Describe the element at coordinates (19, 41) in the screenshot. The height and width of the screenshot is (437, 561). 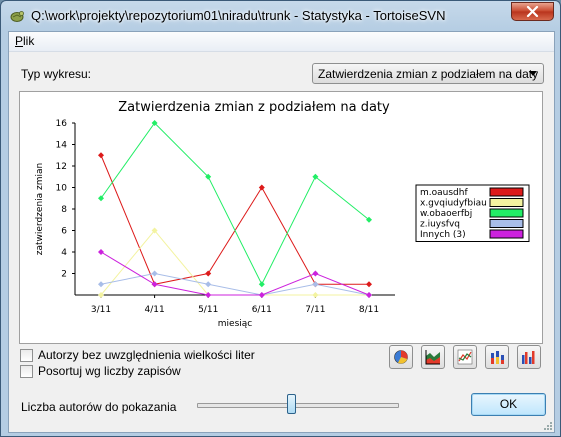
I see `menu-file-accelerator: P` at that location.